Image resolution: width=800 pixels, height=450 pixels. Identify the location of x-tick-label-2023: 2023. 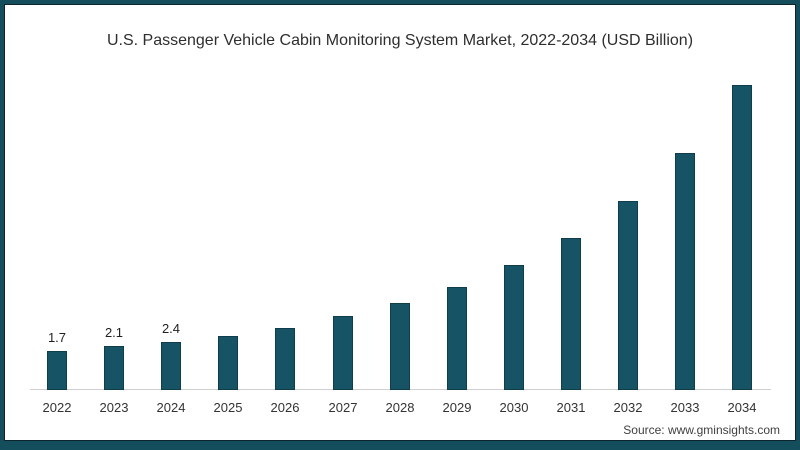
(114, 407).